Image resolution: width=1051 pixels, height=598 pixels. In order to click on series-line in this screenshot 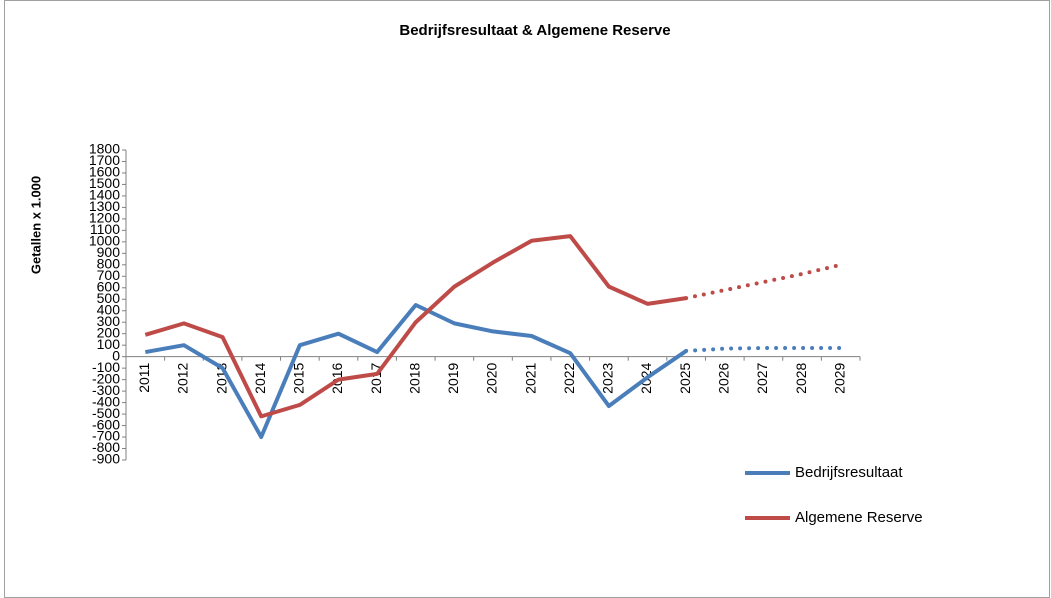, I will do `click(416, 371)`.